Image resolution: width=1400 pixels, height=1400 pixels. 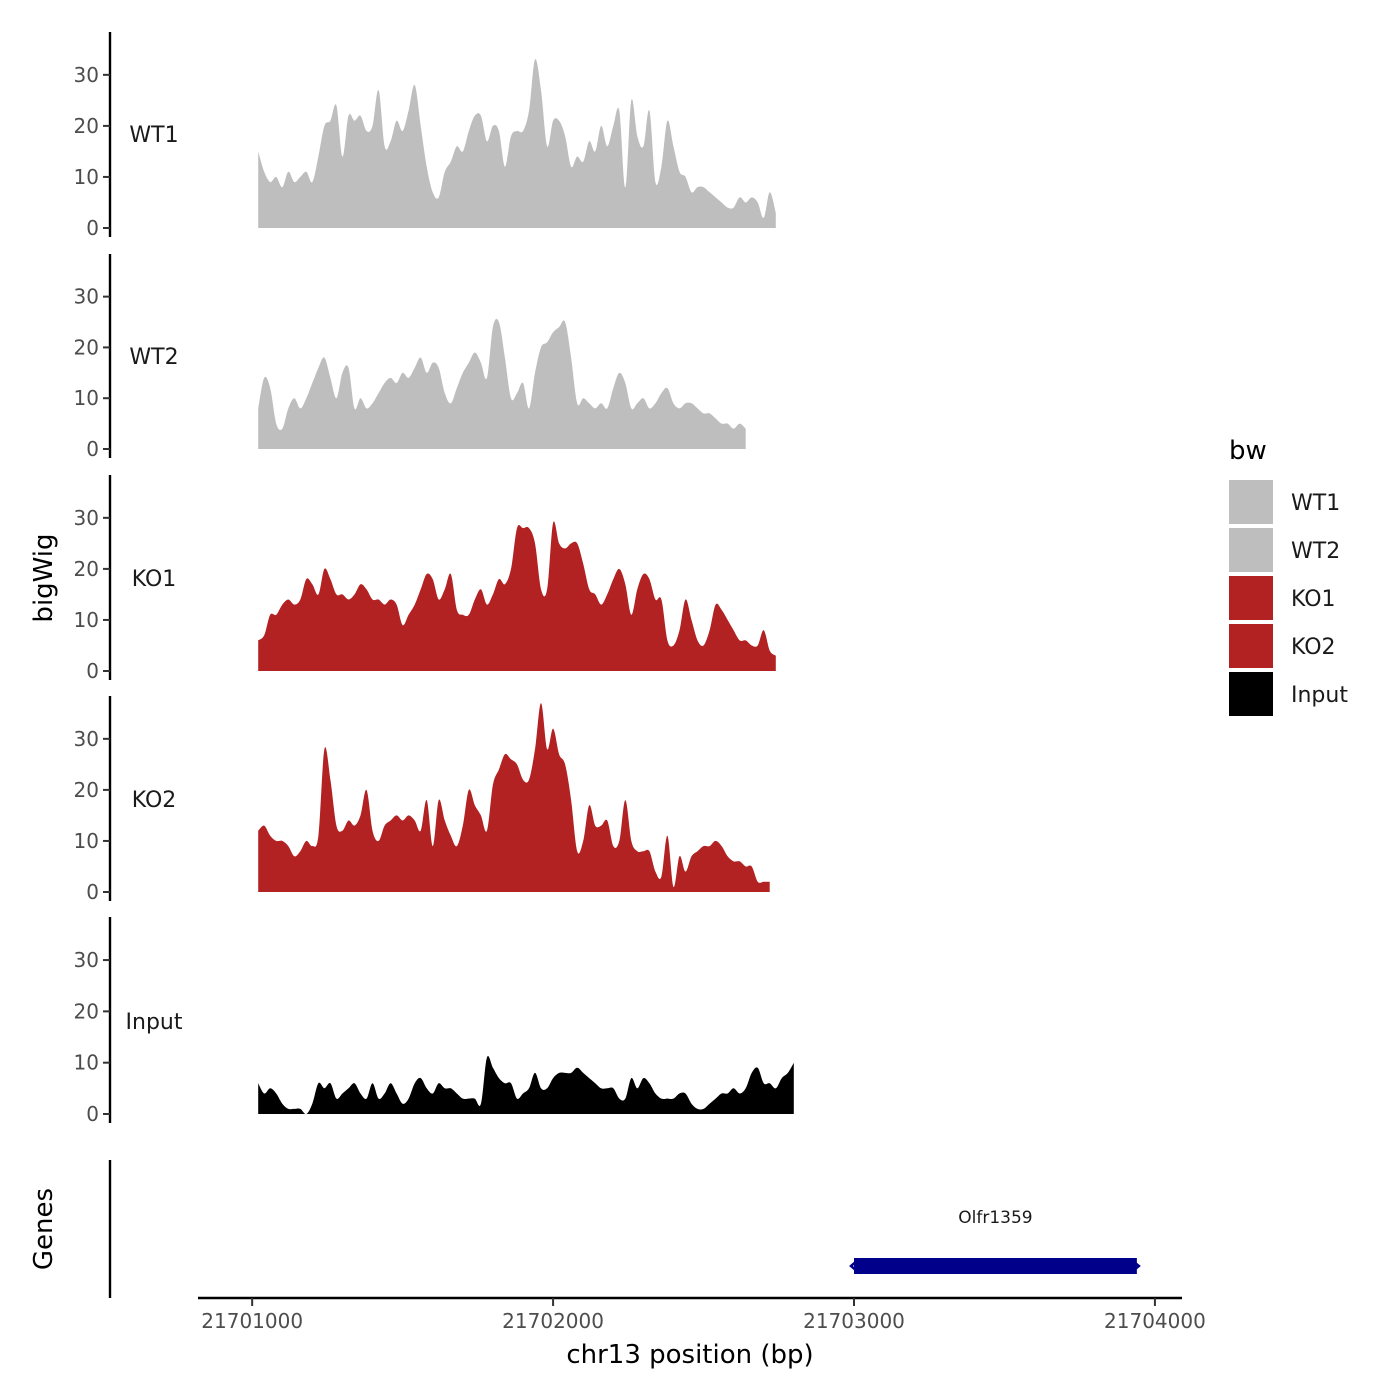 I want to click on track-panel-ko2: KO2 0 10 20 30, so click(x=422, y=800).